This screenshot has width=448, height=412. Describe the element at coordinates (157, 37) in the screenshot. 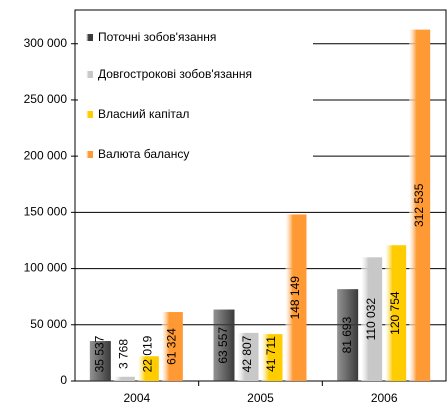

I see `legend-label: Поточні зобов'язання` at that location.